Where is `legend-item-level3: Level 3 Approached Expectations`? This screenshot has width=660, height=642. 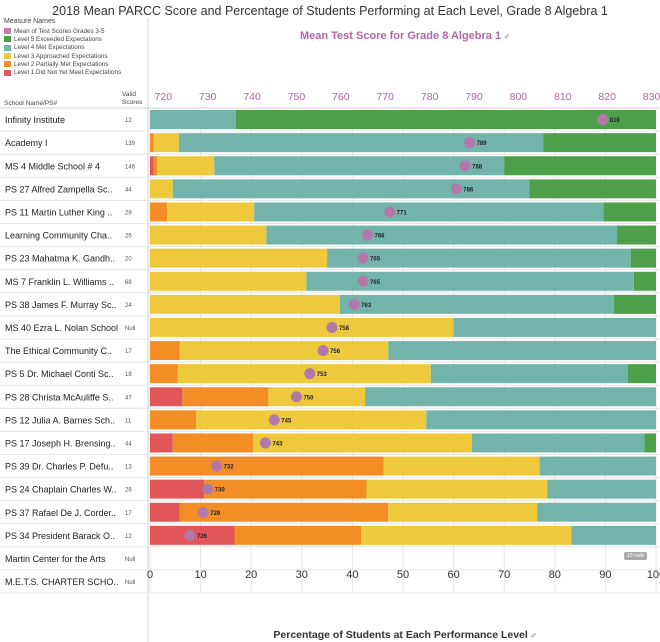 legend-item-level3: Level 3 Approached Expectations is located at coordinates (74, 56).